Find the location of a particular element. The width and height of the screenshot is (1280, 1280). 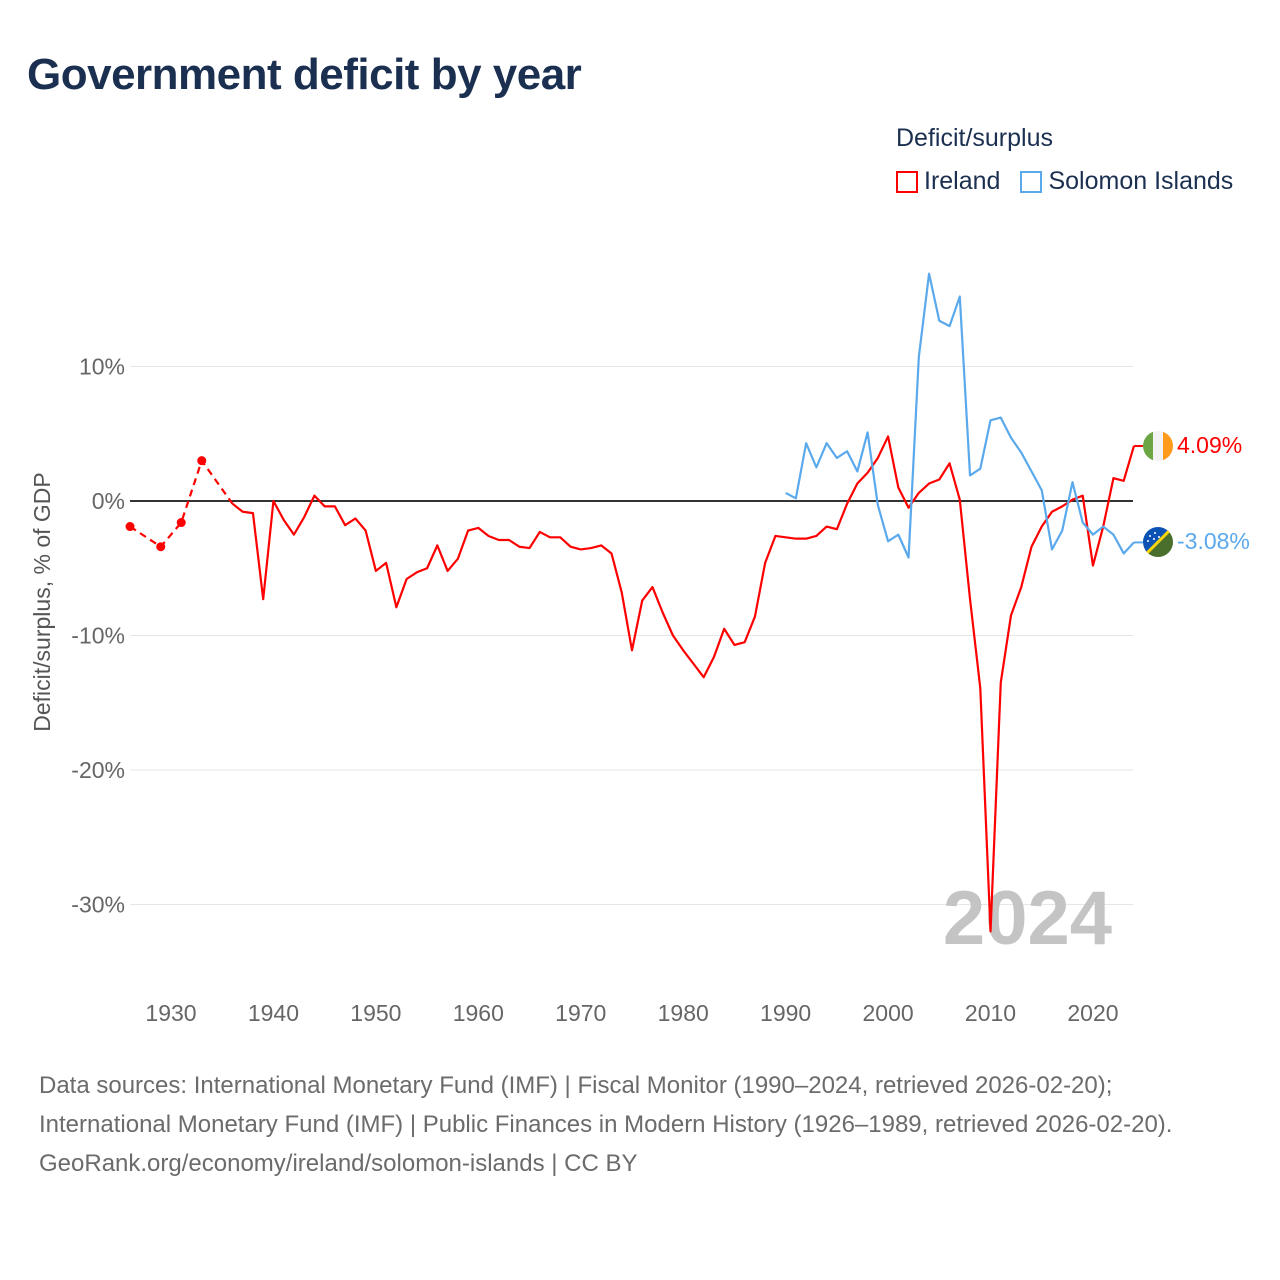

solomon-islands-end-label: -3.08% is located at coordinates (1213, 541).